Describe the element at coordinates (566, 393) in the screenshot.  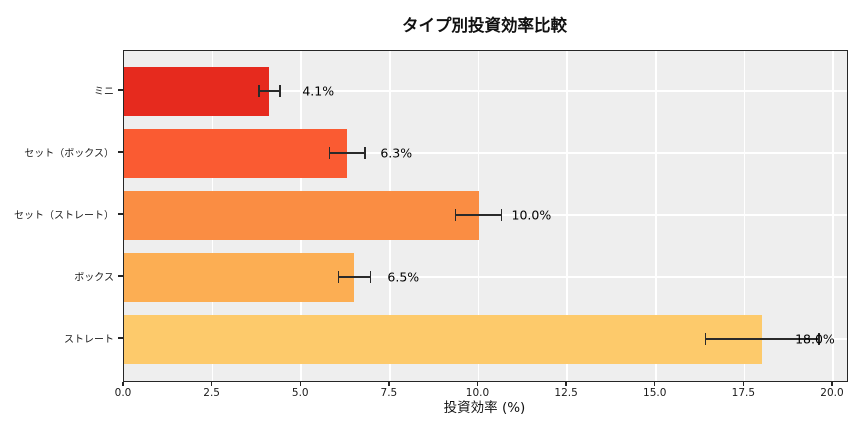
I see `x-tick-label: 12.5` at that location.